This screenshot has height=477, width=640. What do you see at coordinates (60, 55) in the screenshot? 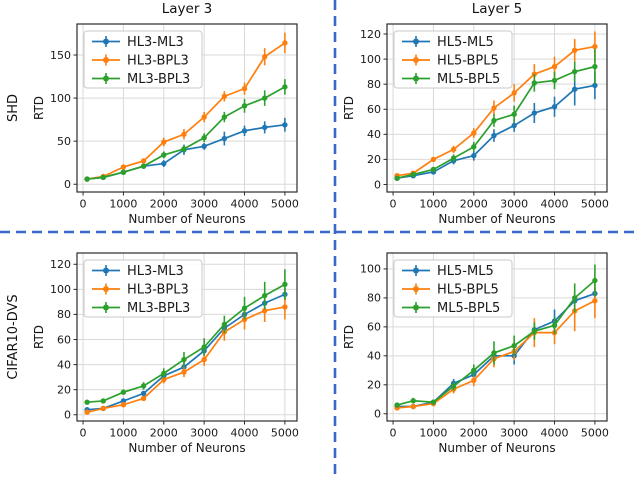
I see `y-tick-label: 150` at bounding box center [60, 55].